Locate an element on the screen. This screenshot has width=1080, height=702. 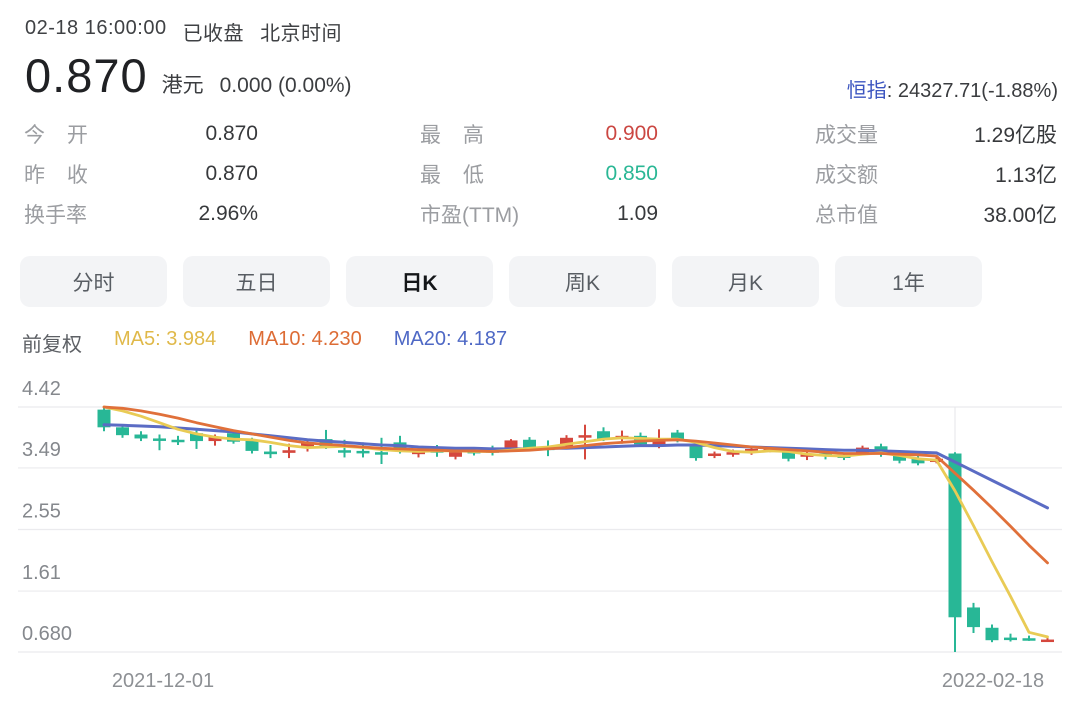
period-tabs: 分时 五日 日K 周K 月K 1年 is located at coordinates (501, 281).